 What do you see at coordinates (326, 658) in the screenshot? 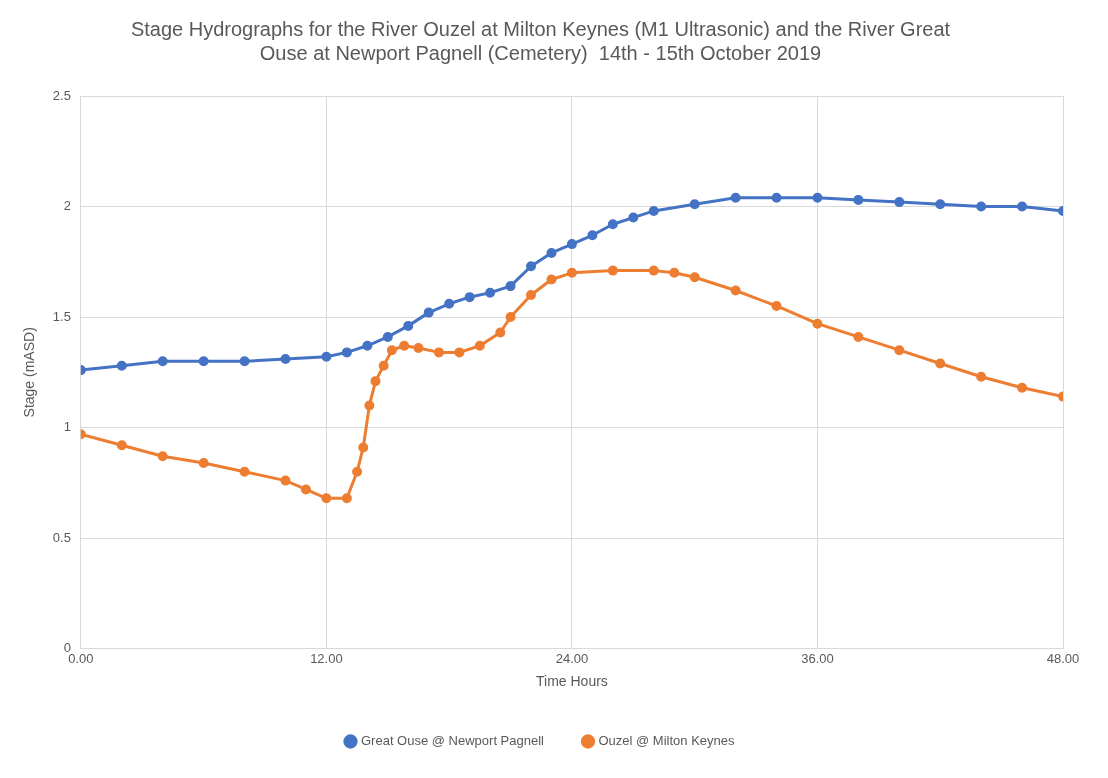
I see `x-tick-label: 12.00` at bounding box center [326, 658].